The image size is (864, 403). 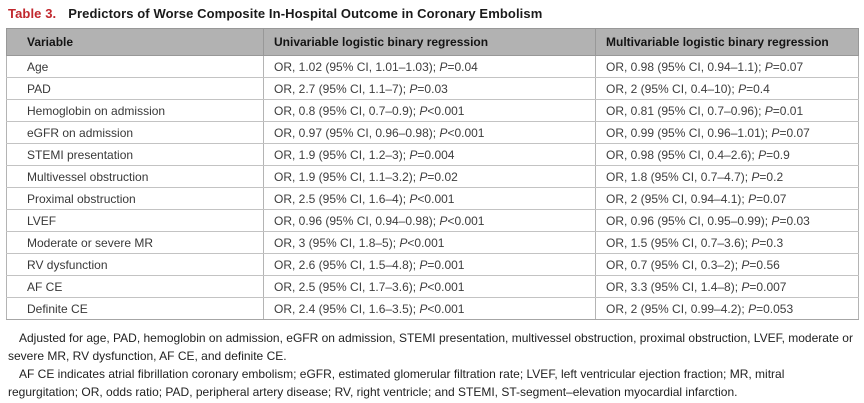 I want to click on multivariable-value-cell: OR, 0.98 (95% CI, 0.4–2.6); P=0.9, so click(x=727, y=154).